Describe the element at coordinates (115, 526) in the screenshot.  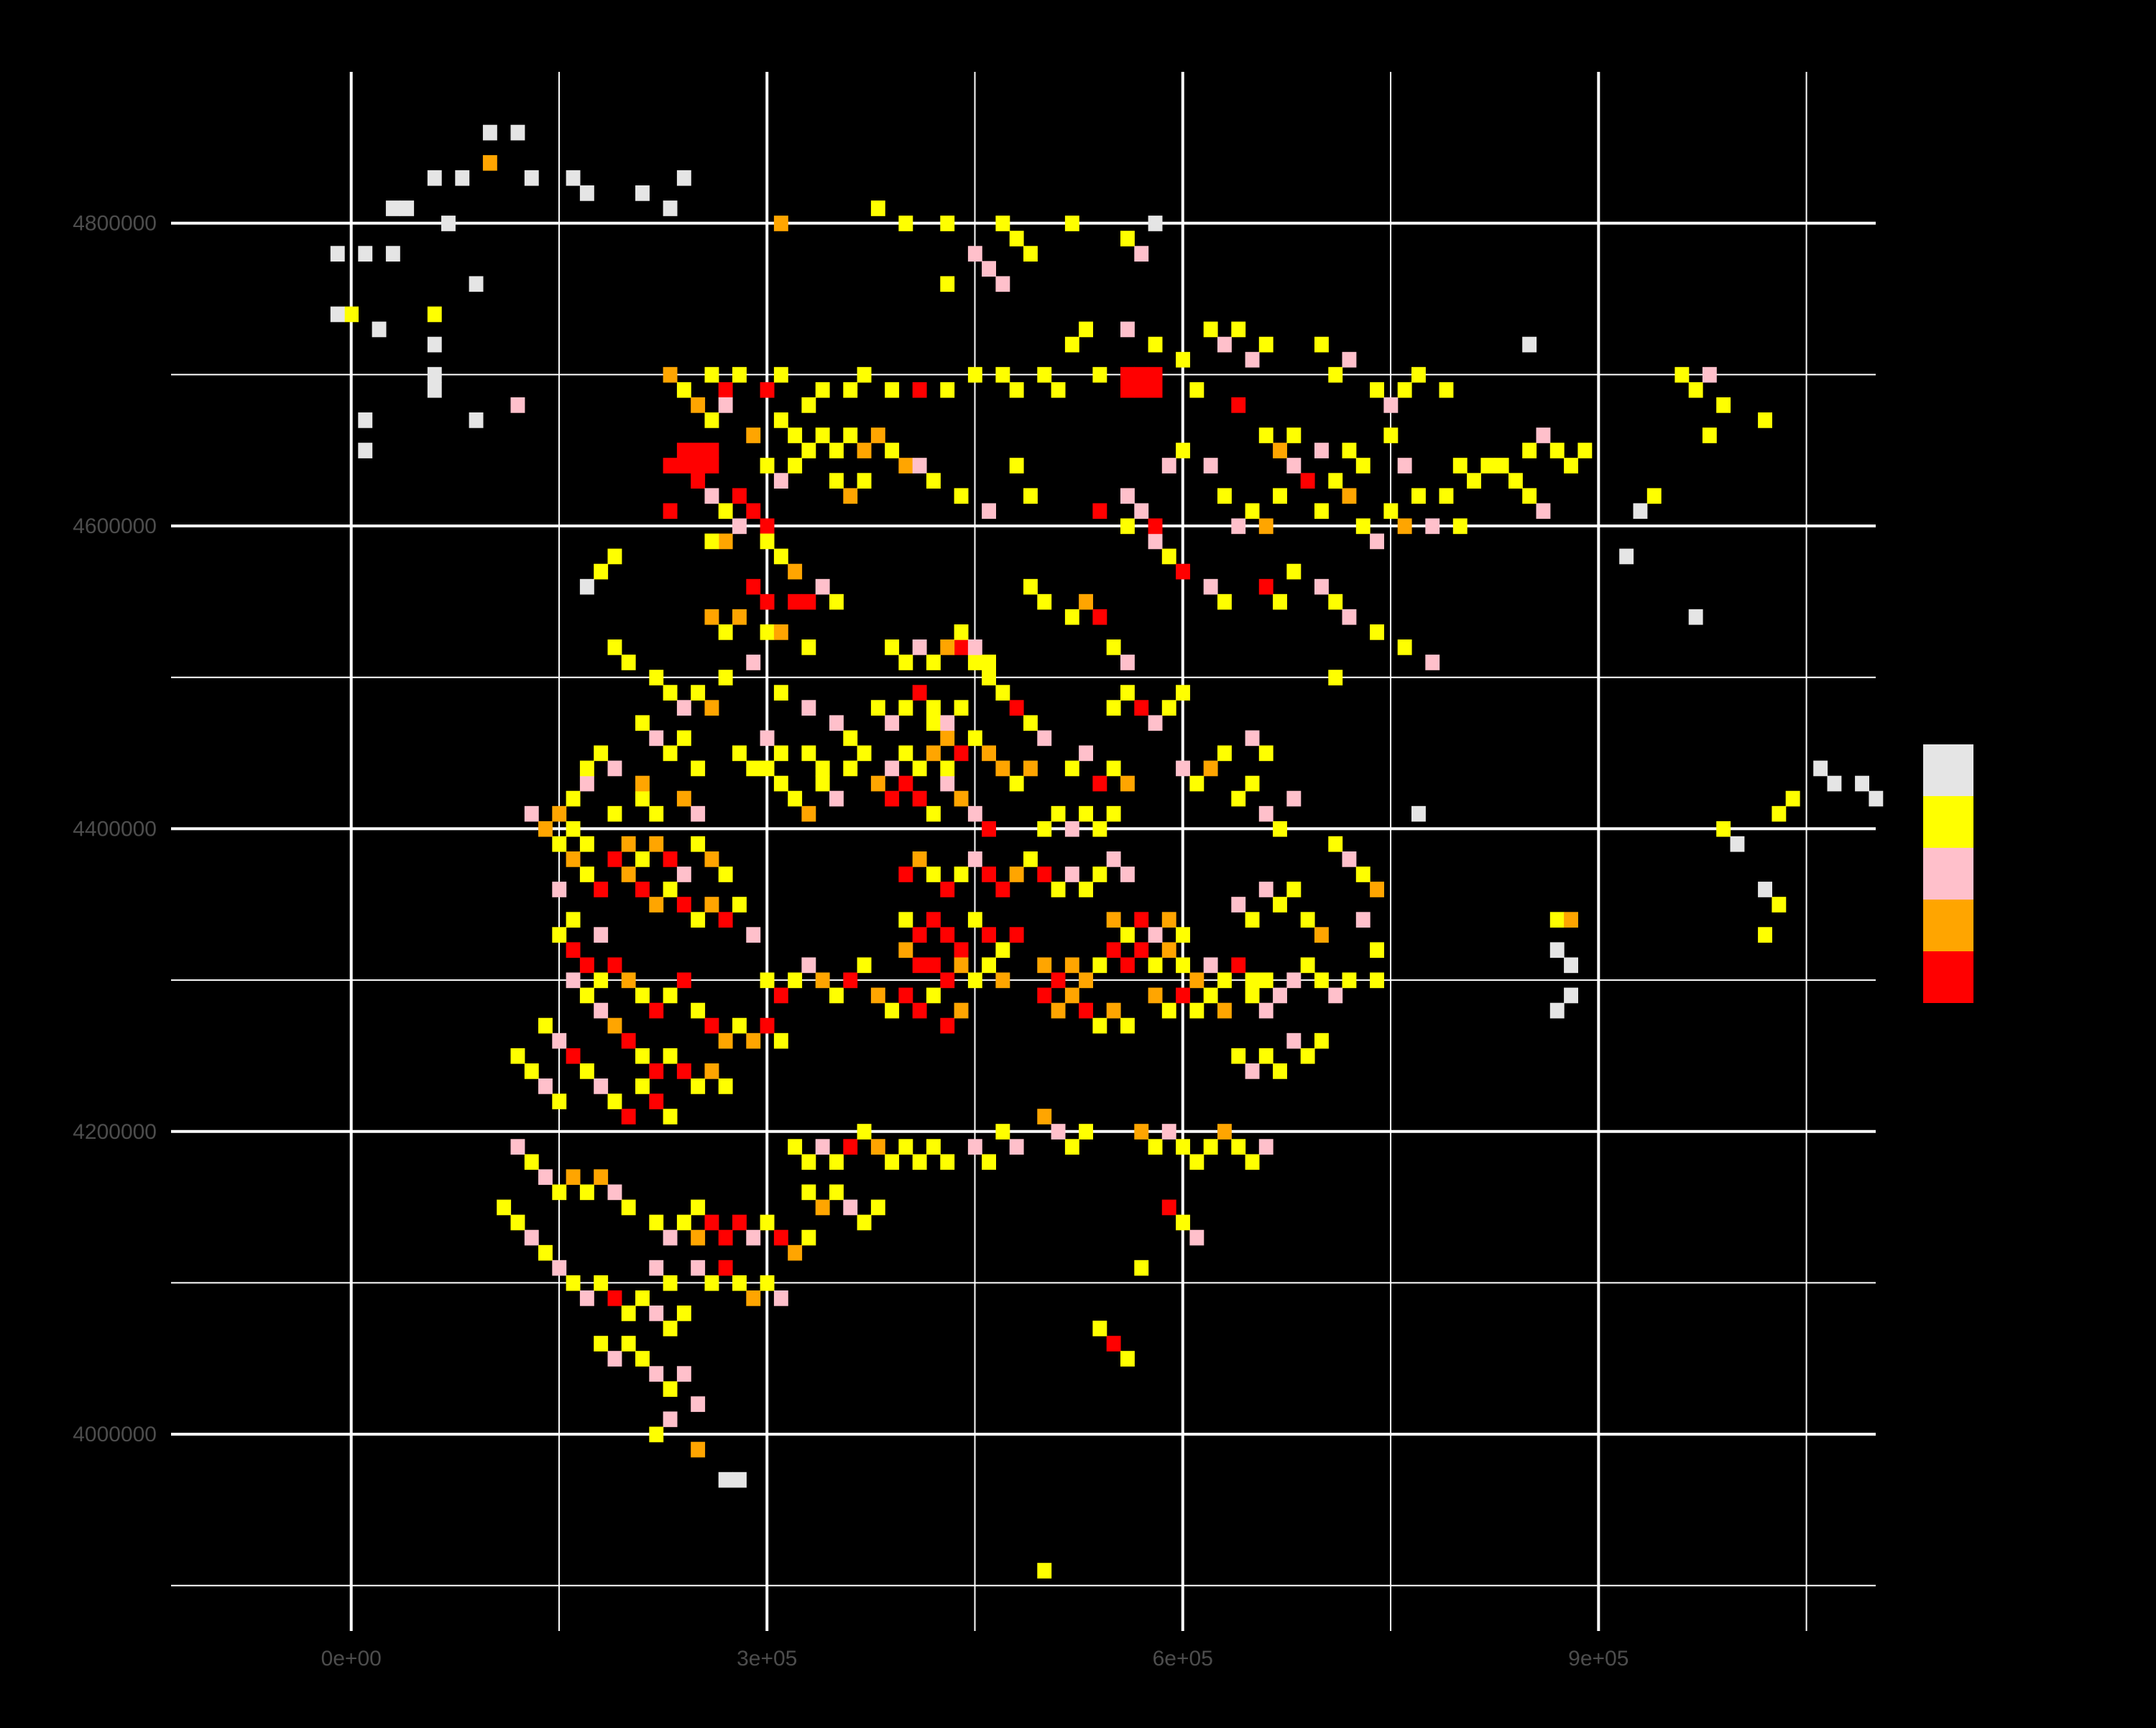
I see `y-tick-label: 4600000` at that location.